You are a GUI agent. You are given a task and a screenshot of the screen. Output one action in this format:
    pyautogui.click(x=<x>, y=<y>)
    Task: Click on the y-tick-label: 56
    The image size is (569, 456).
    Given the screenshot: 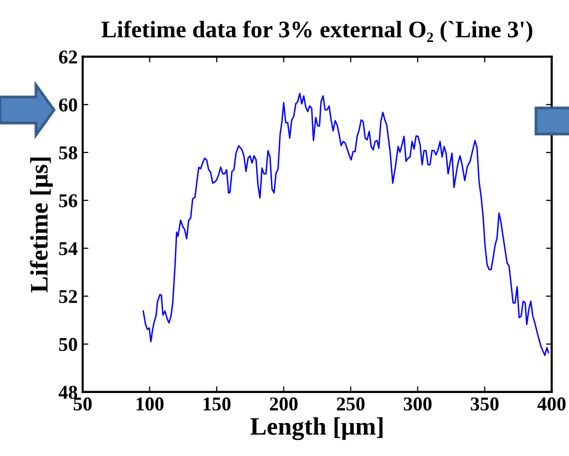 What is the action you would take?
    pyautogui.click(x=68, y=201)
    